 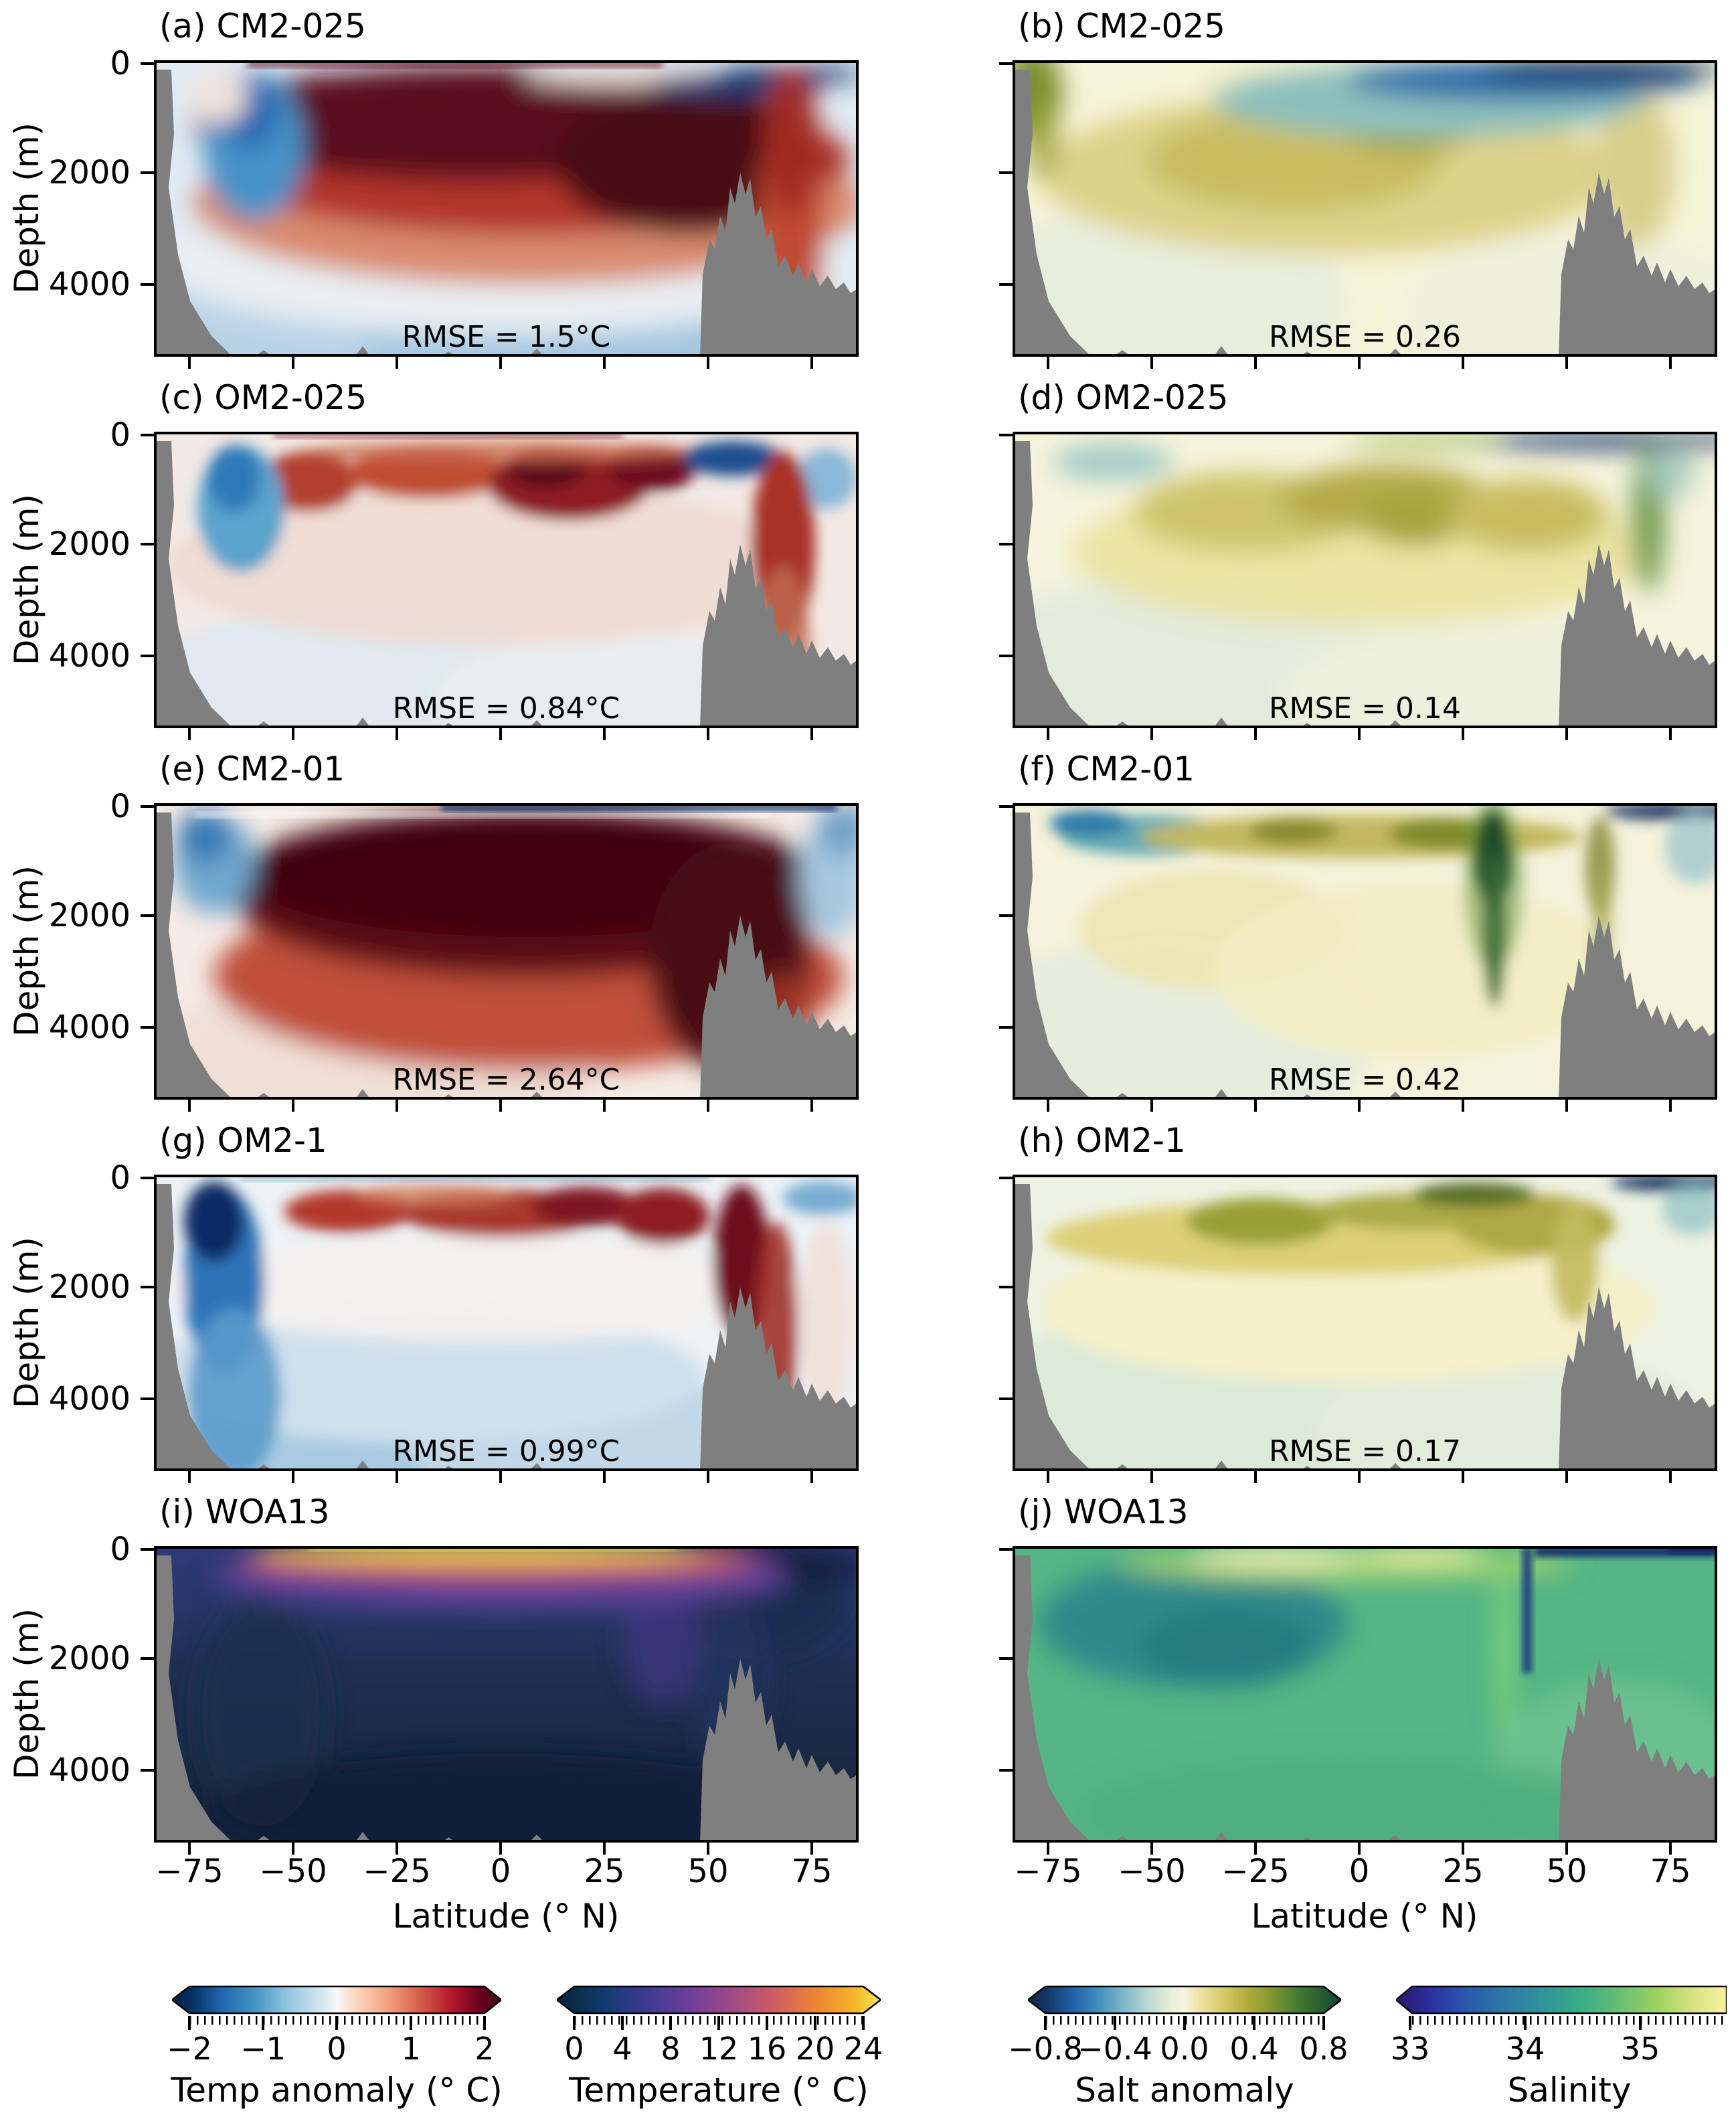 I want to click on x-tick-label: 0, so click(x=1359, y=1871).